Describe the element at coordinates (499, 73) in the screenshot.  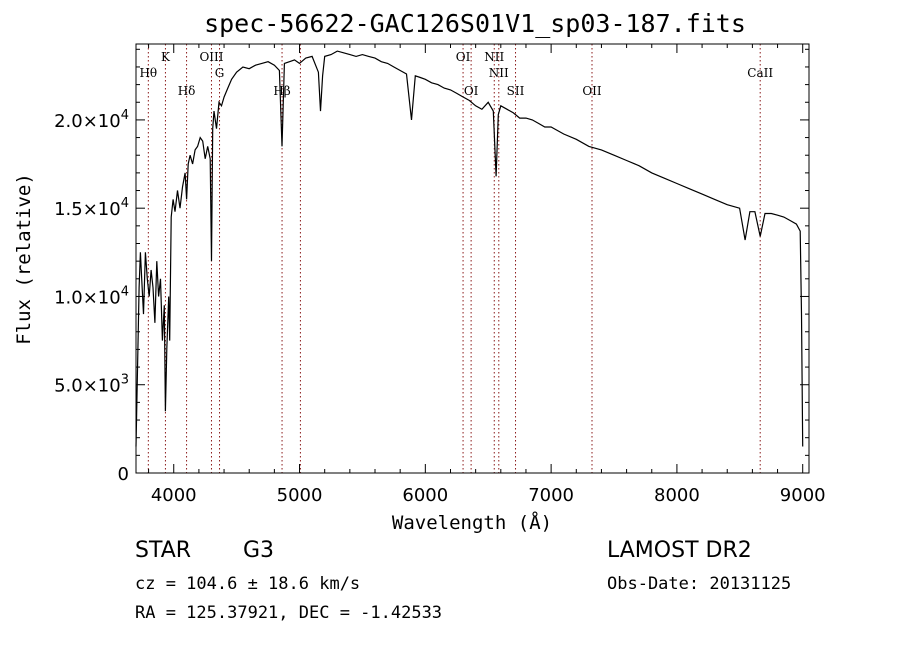
I see `line-label-nii-6584: NII` at that location.